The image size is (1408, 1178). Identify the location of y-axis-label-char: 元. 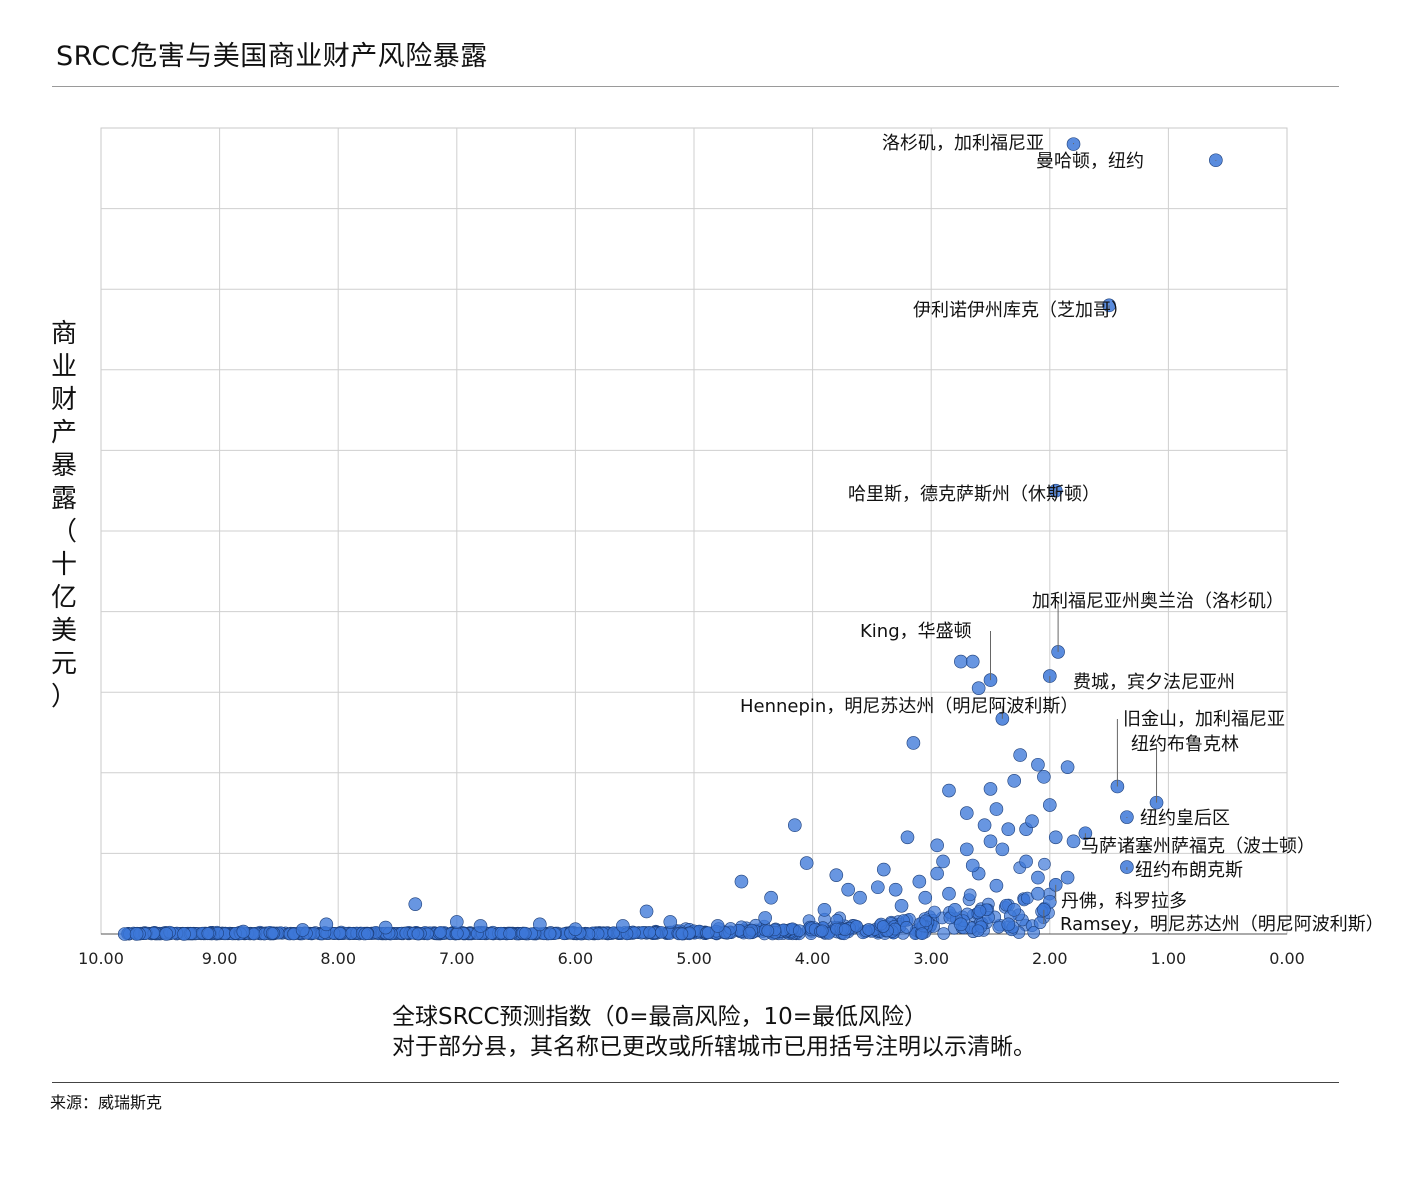
(63, 664).